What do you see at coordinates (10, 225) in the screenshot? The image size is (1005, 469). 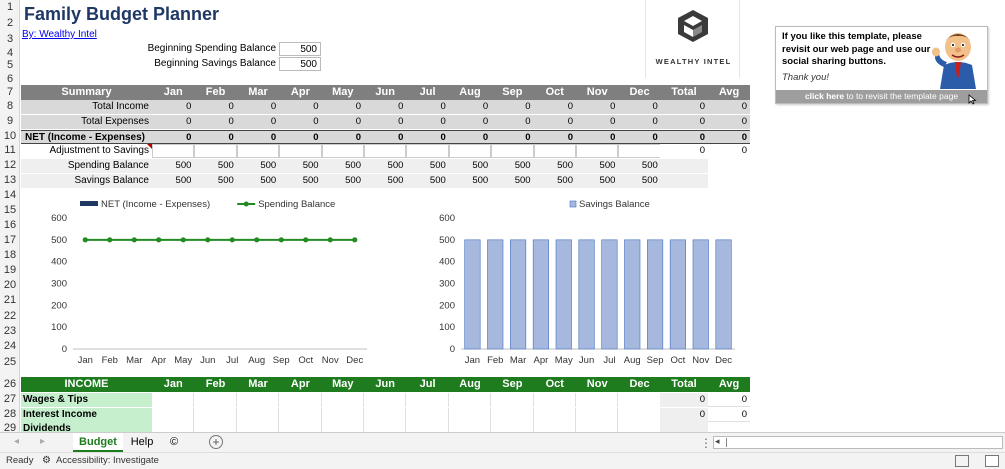 I see `row-number: 16` at bounding box center [10, 225].